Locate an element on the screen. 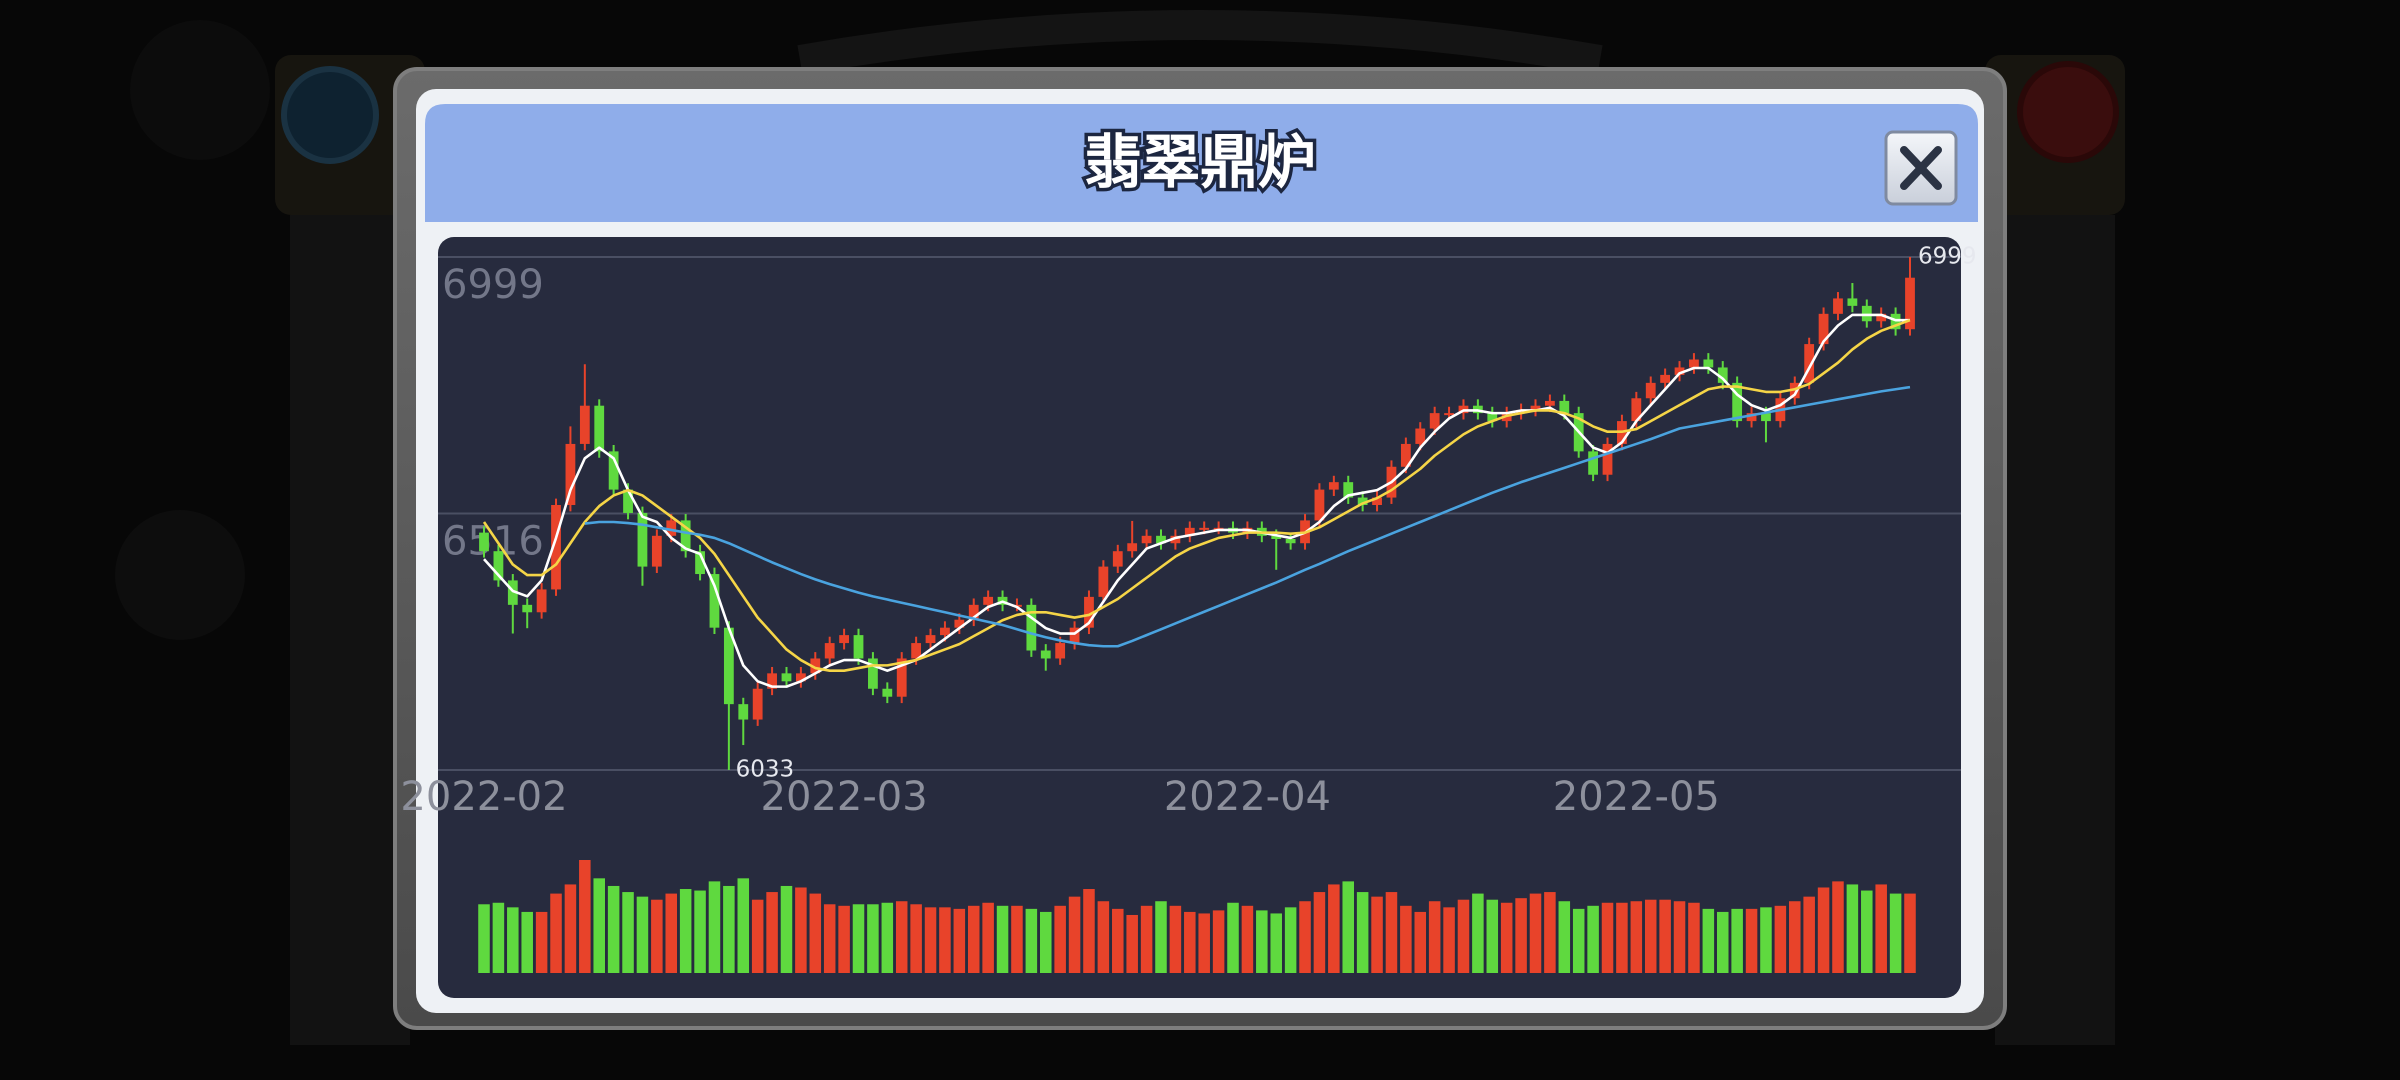  bg-info-icon is located at coordinates (330, 115).